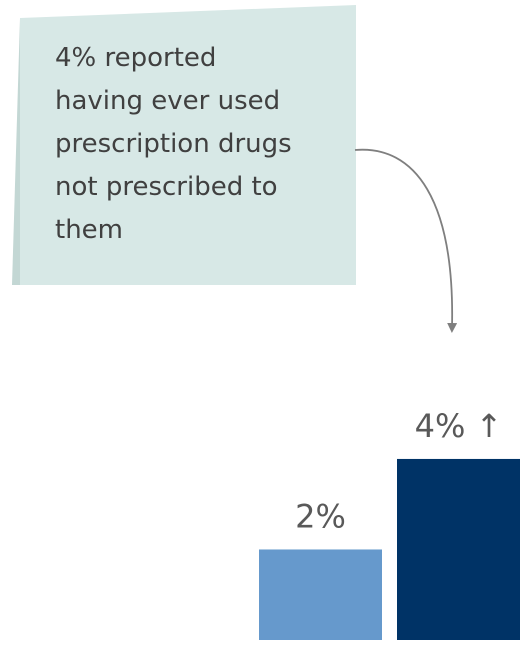 The image size is (528, 645). Describe the element at coordinates (135, 58) in the screenshot. I see `callout-line-1: 4% reported` at that location.